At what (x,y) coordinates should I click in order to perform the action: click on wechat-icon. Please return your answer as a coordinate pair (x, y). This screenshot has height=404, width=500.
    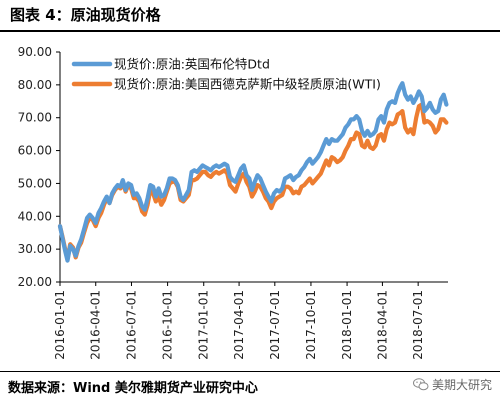
    Looking at the image, I should click on (420, 384).